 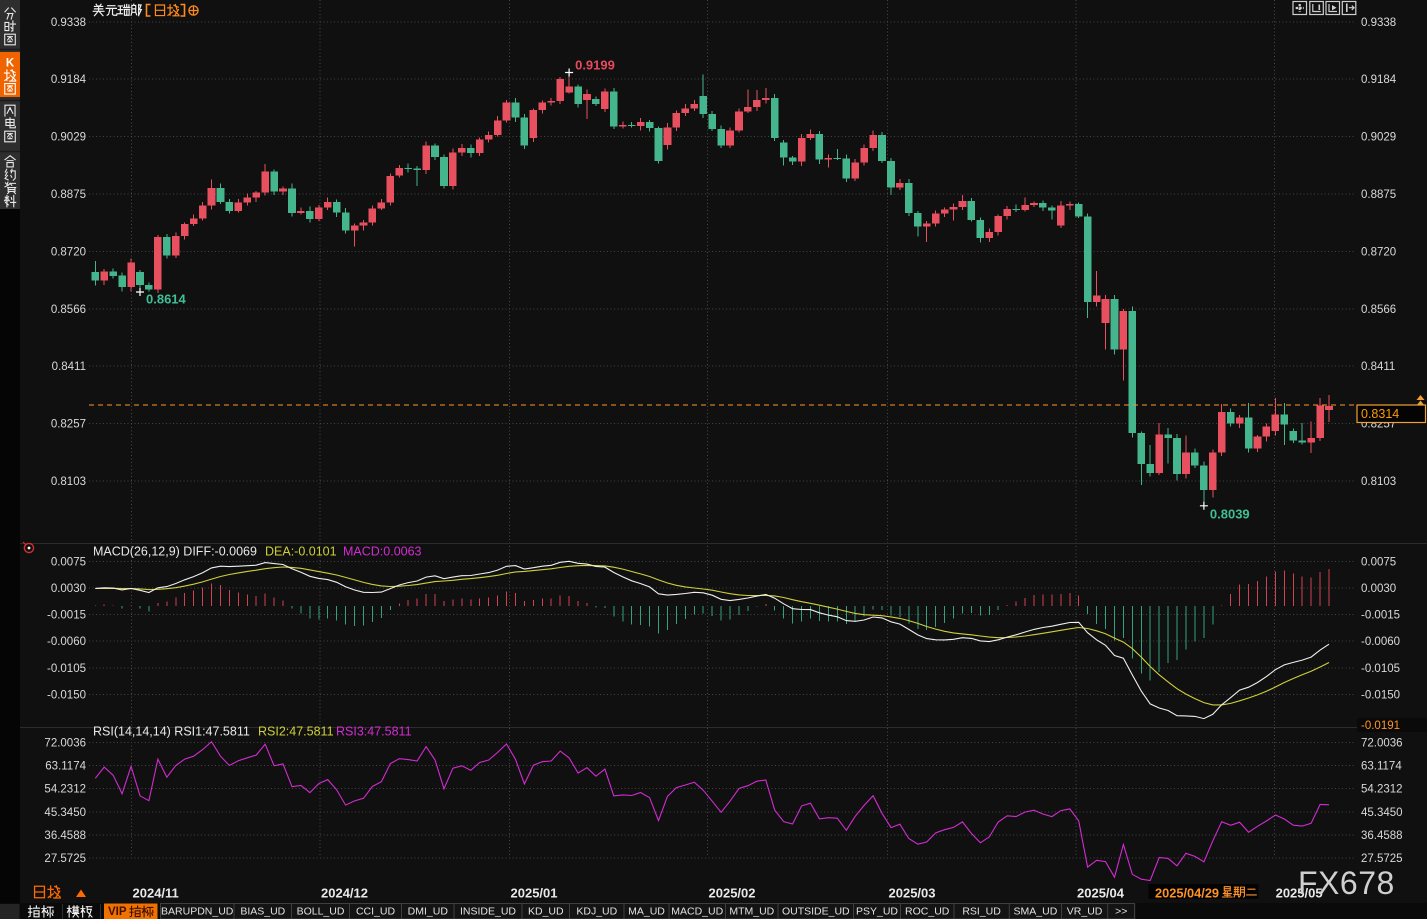 What do you see at coordinates (534, 893) in the screenshot?
I see `svg-text: 2025/01` at bounding box center [534, 893].